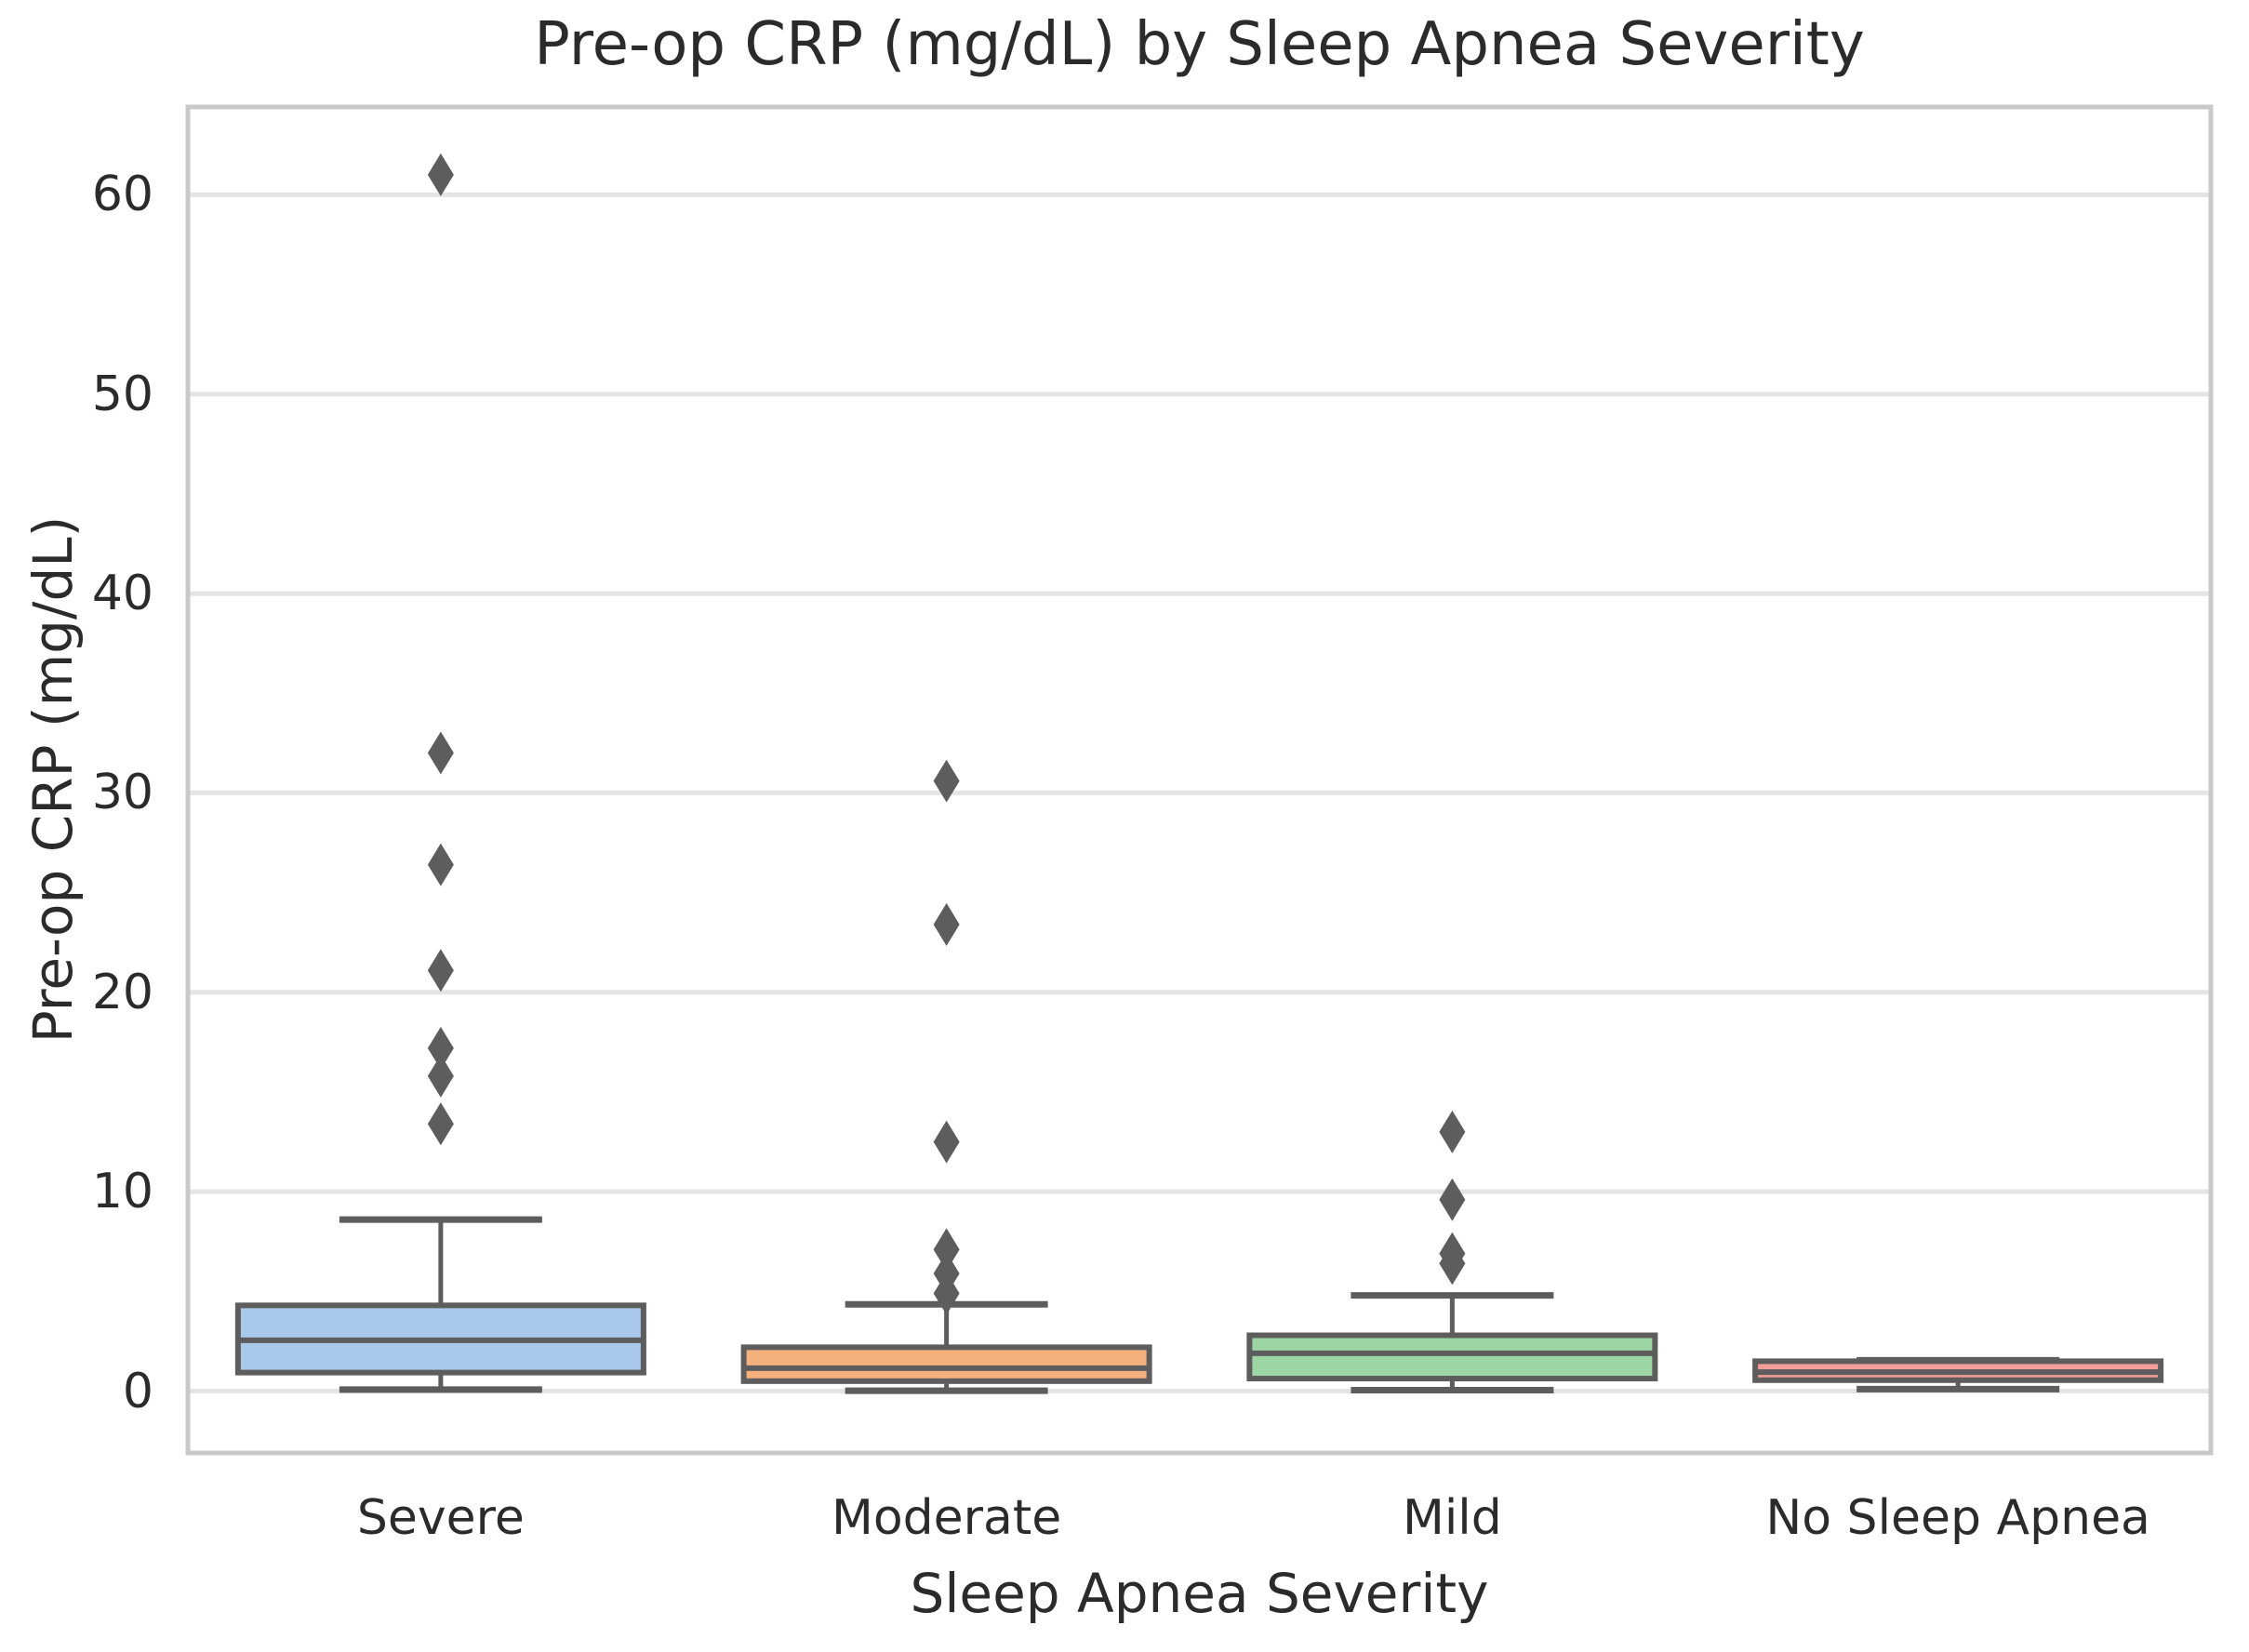  I want to click on x-tick-label-severe: Severe, so click(440, 1518).